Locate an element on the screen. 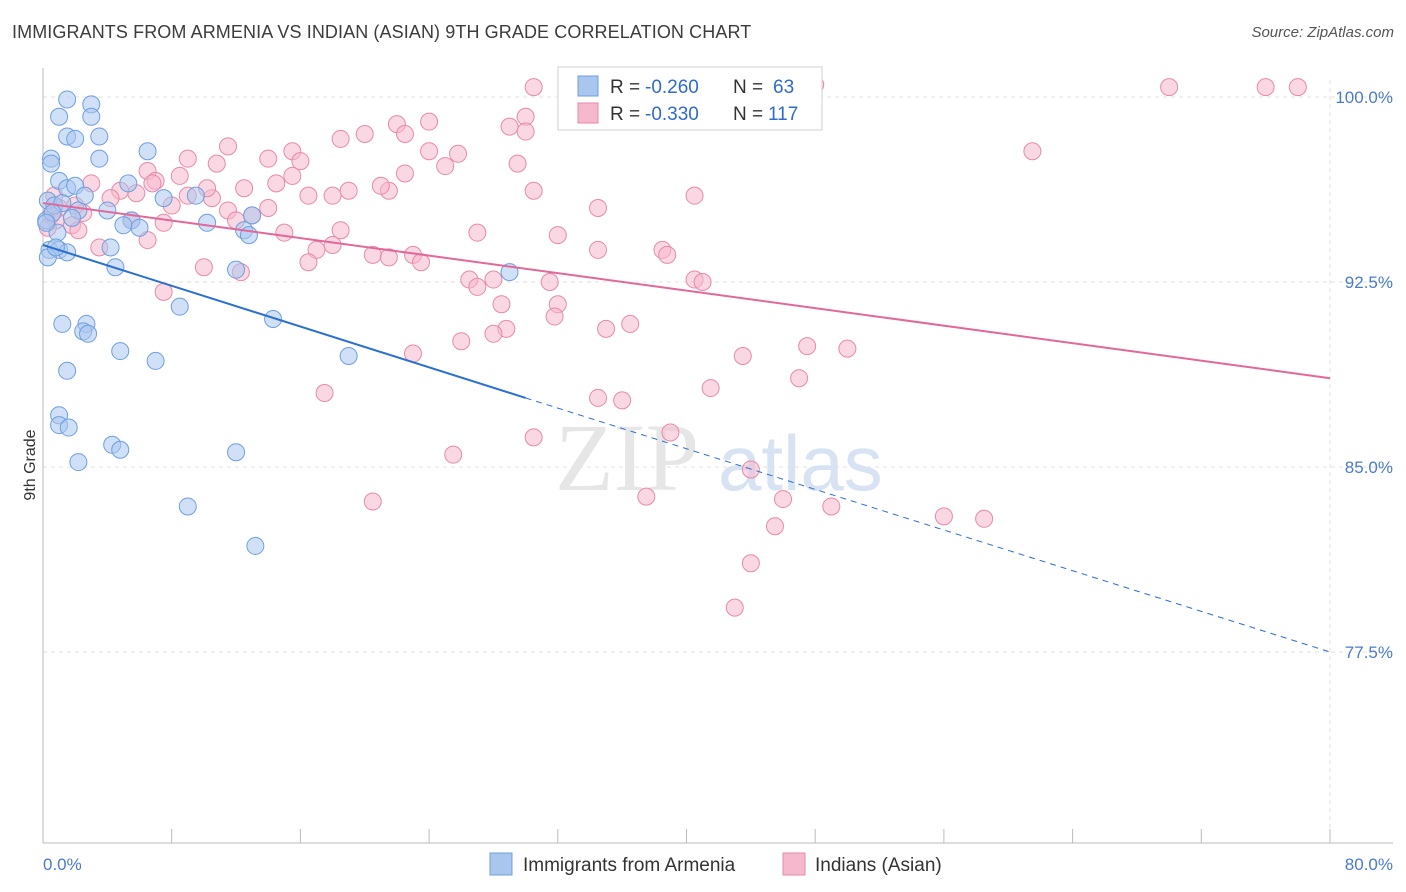 This screenshot has width=1406, height=892. y-tick-label-3: 77.5% is located at coordinates (1369, 652).